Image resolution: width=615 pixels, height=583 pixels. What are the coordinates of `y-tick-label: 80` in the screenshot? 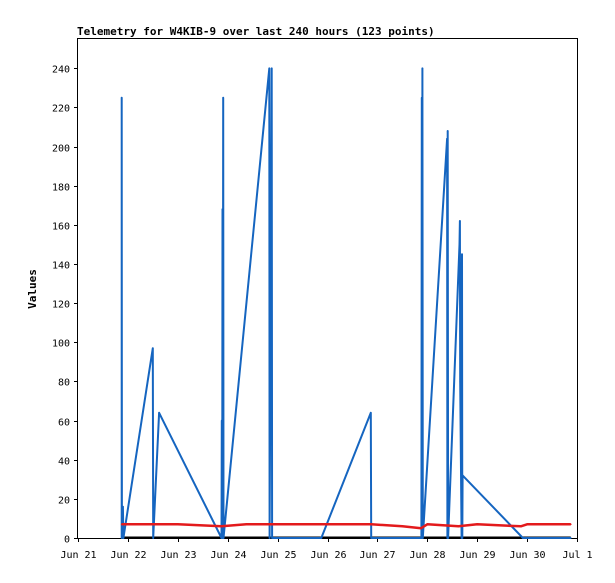 It's located at (64, 383).